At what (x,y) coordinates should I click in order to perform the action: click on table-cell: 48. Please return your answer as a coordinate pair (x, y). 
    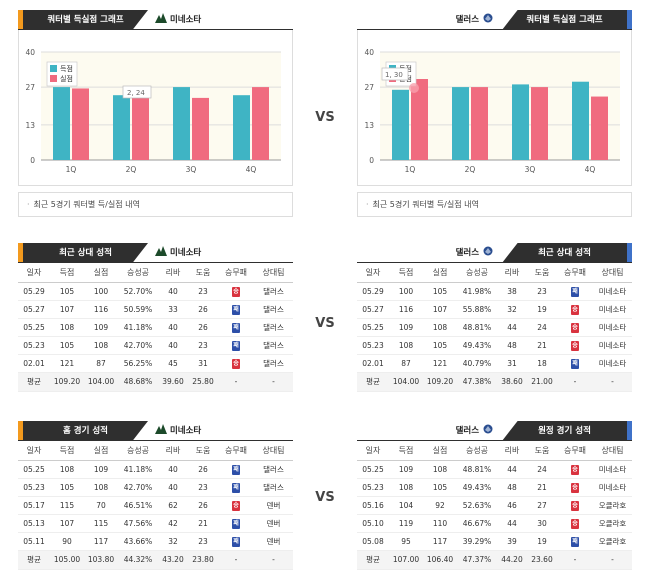
    Looking at the image, I should click on (512, 487).